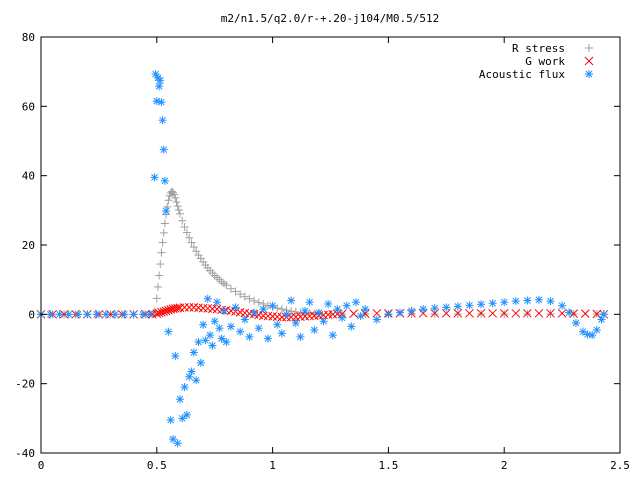 This screenshot has width=640, height=480. What do you see at coordinates (522, 74) in the screenshot?
I see `legend-label: Acoustic flux` at bounding box center [522, 74].